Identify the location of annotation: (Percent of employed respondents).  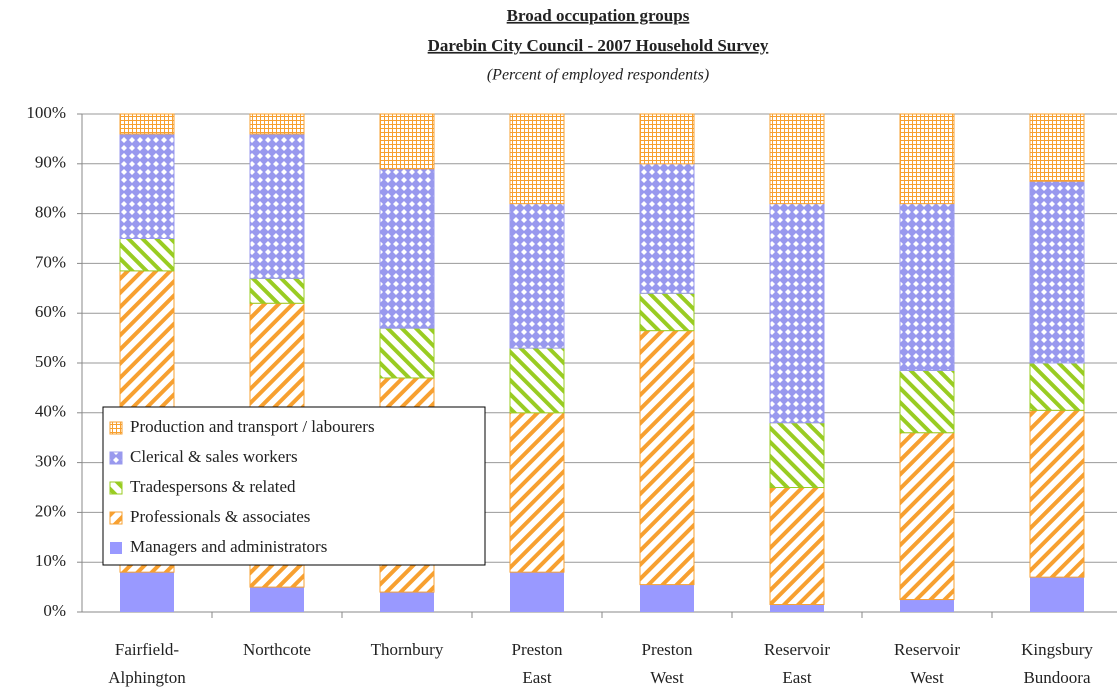
(598, 75).